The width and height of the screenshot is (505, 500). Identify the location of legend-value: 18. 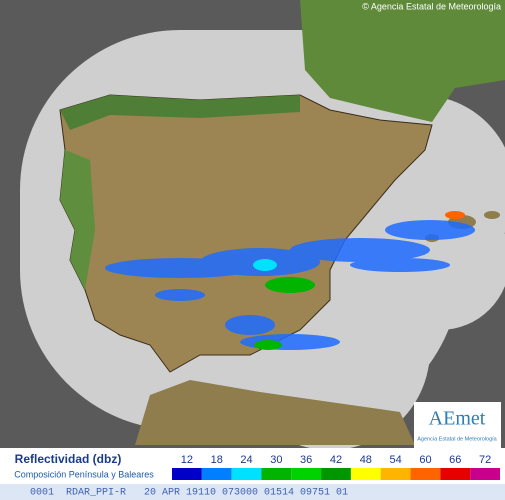
(217, 460).